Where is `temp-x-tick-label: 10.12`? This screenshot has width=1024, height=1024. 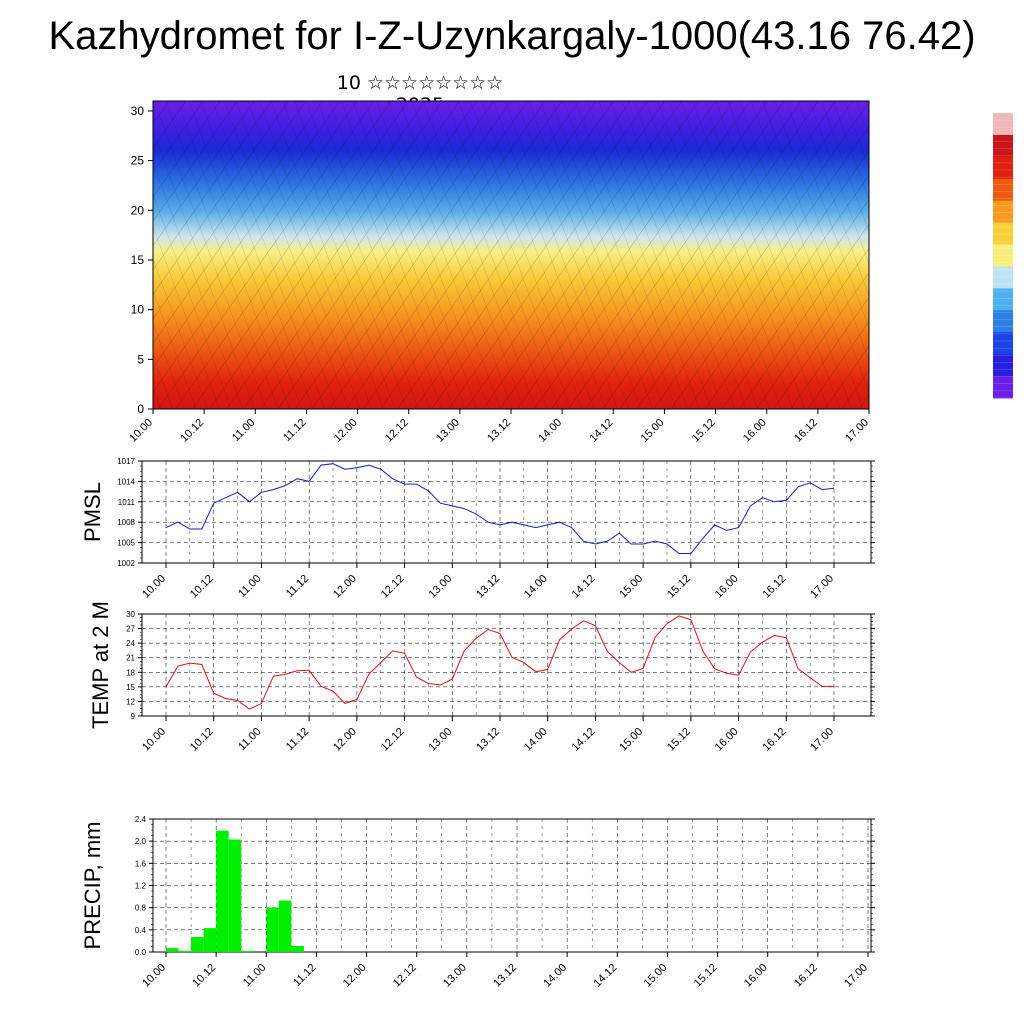 temp-x-tick-label: 10.12 is located at coordinates (202, 740).